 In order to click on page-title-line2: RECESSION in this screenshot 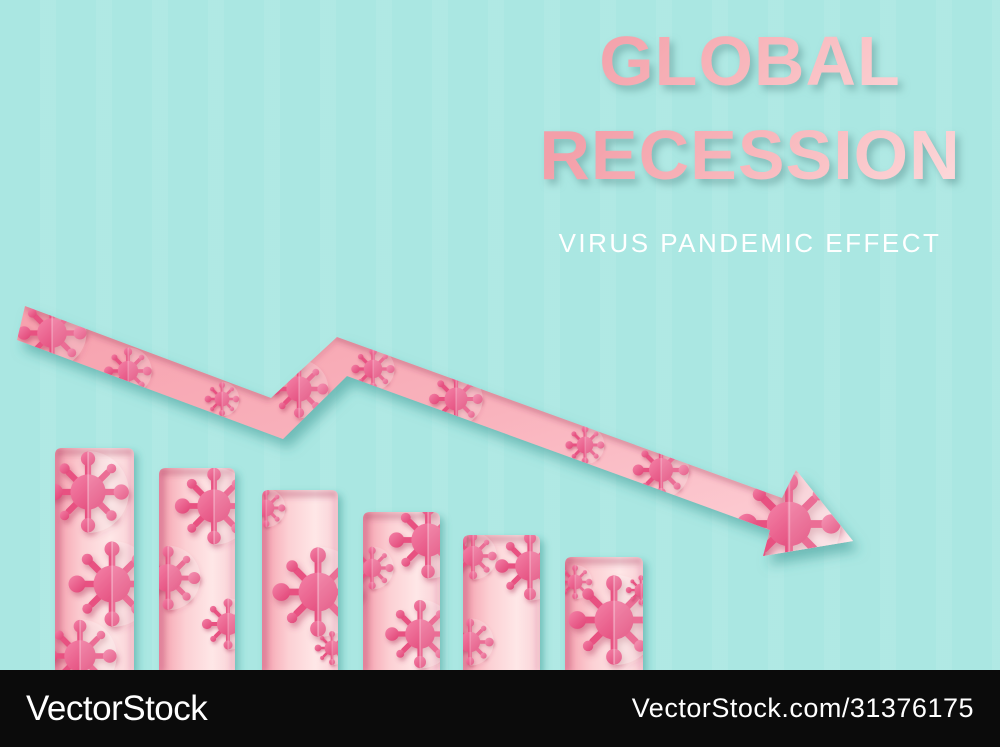, I will do `click(750, 155)`.